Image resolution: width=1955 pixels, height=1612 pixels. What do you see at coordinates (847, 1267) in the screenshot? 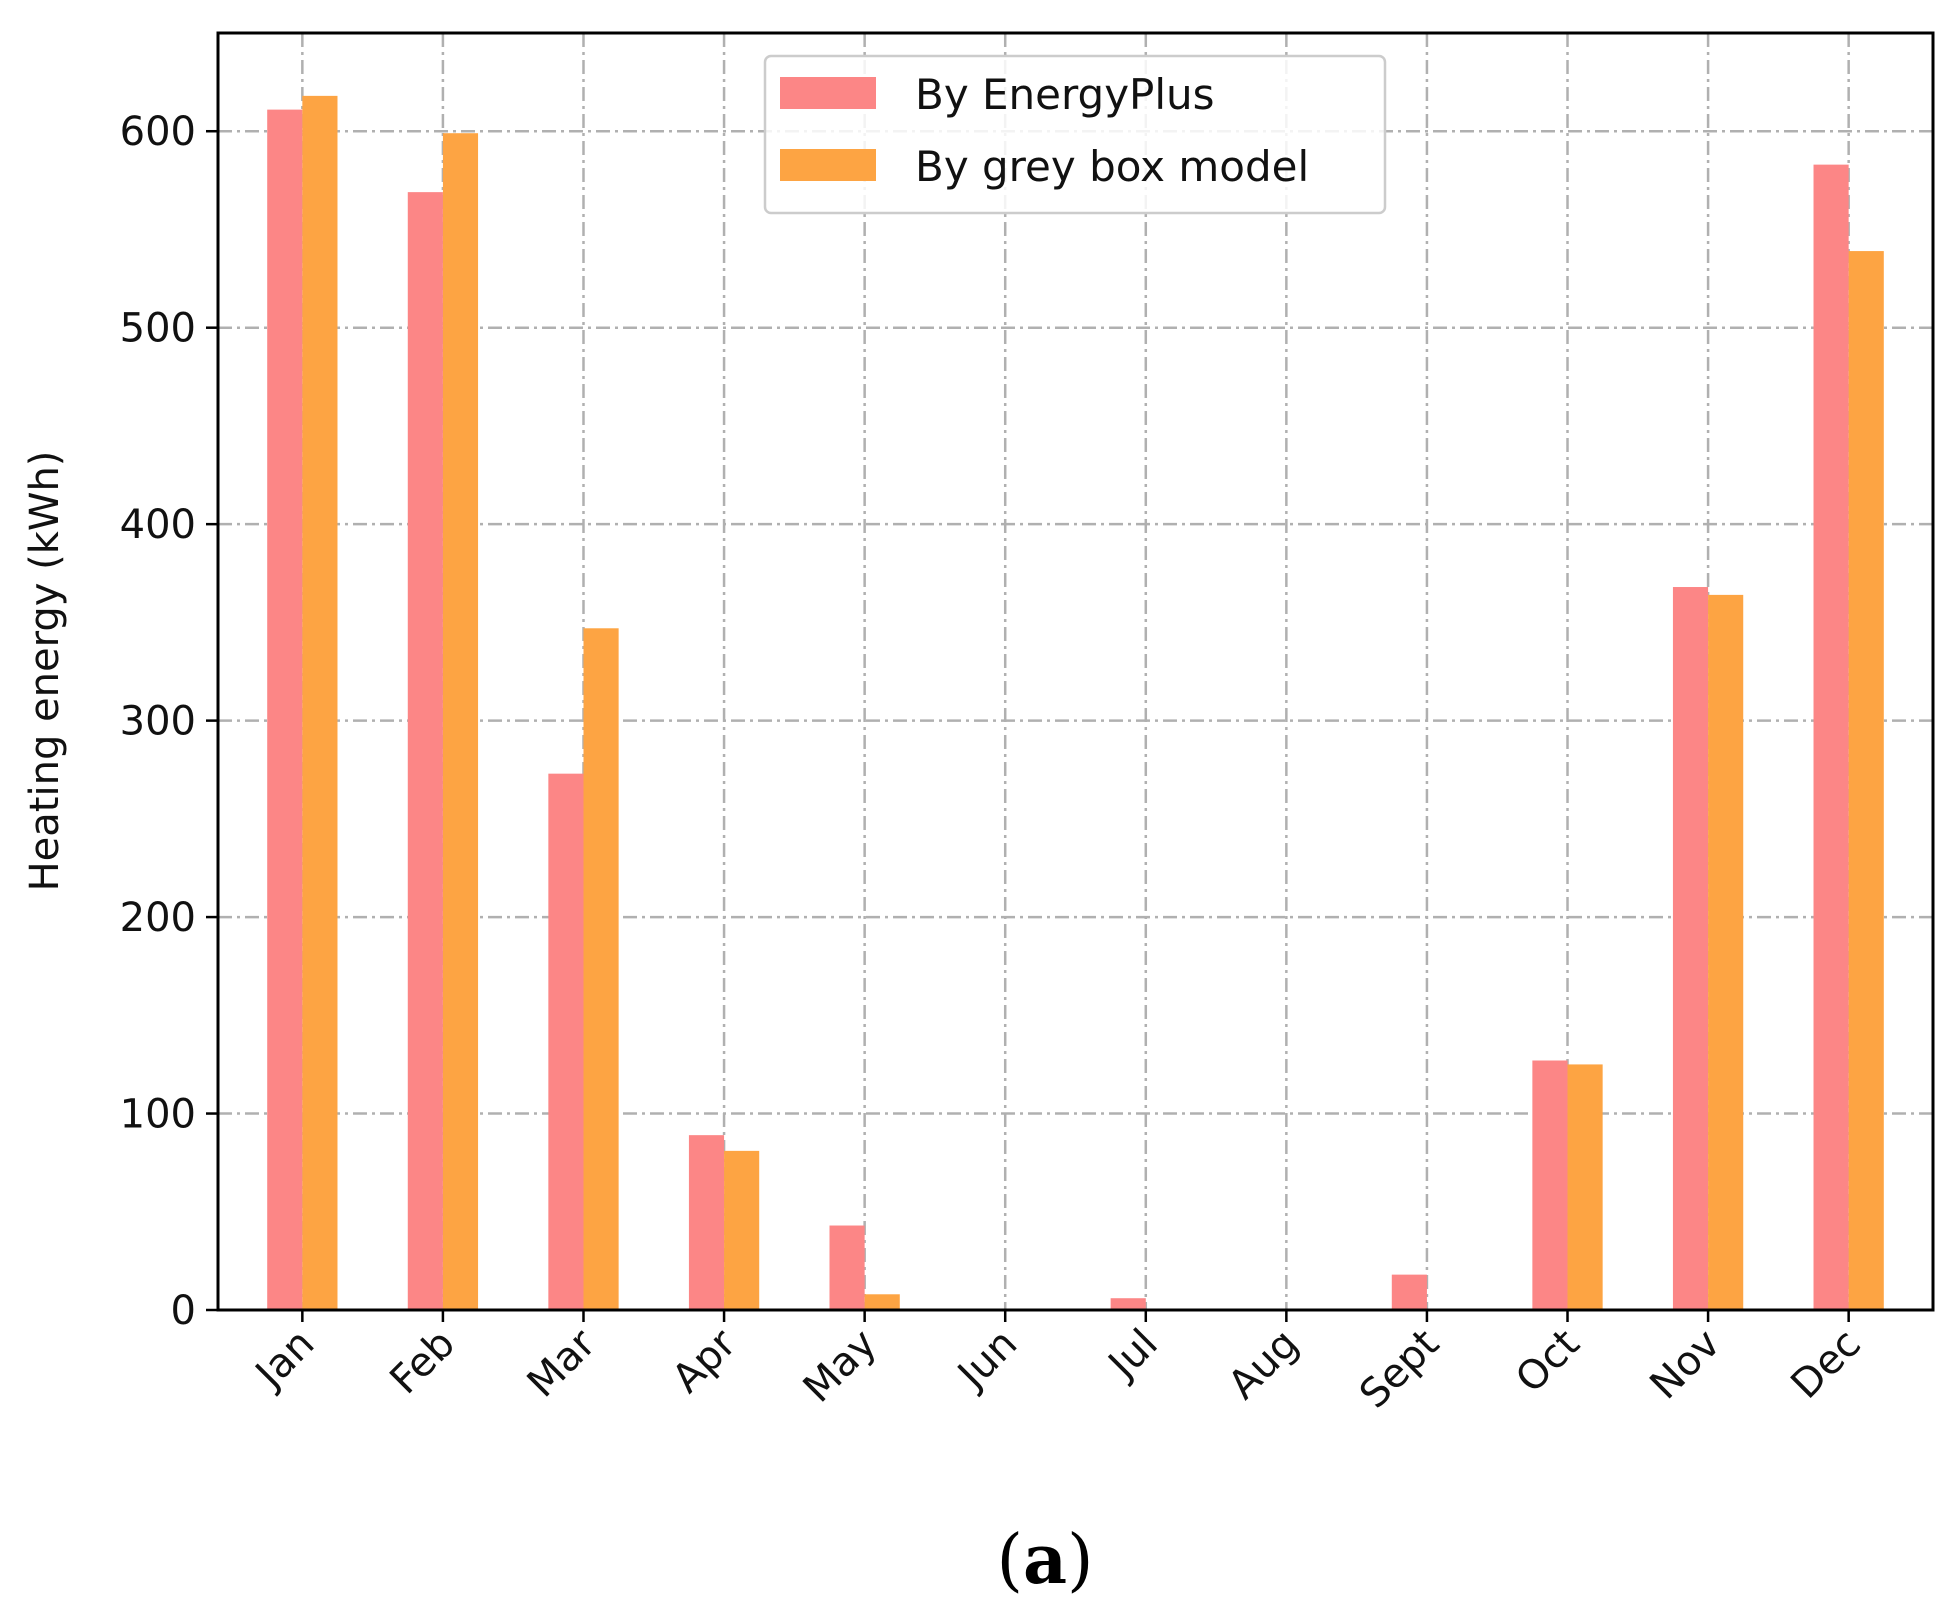
I see `bar-energyplus-may` at bounding box center [847, 1267].